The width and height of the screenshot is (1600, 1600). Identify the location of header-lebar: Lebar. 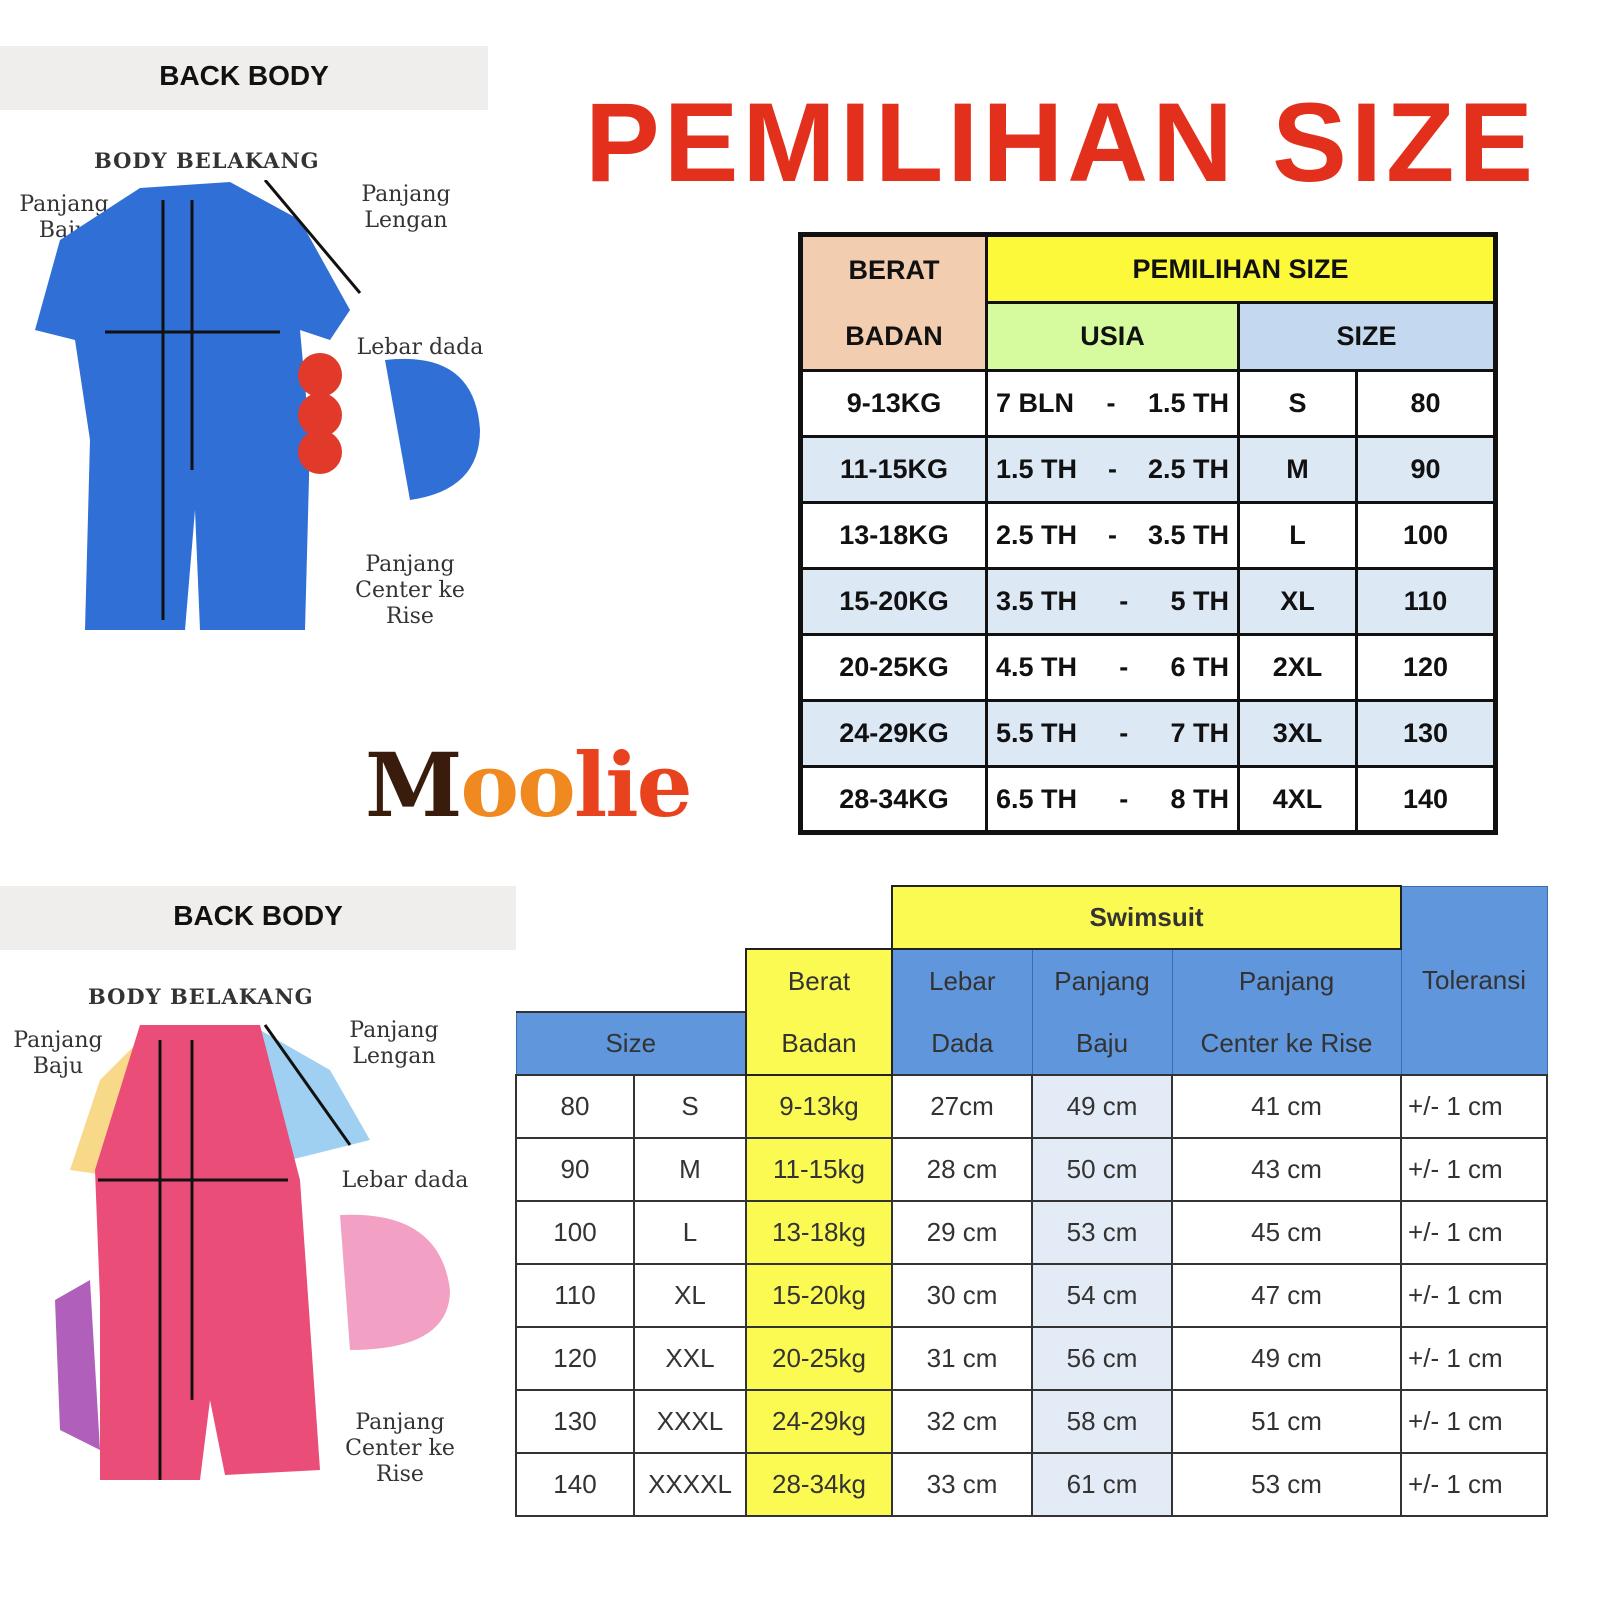
(962, 980).